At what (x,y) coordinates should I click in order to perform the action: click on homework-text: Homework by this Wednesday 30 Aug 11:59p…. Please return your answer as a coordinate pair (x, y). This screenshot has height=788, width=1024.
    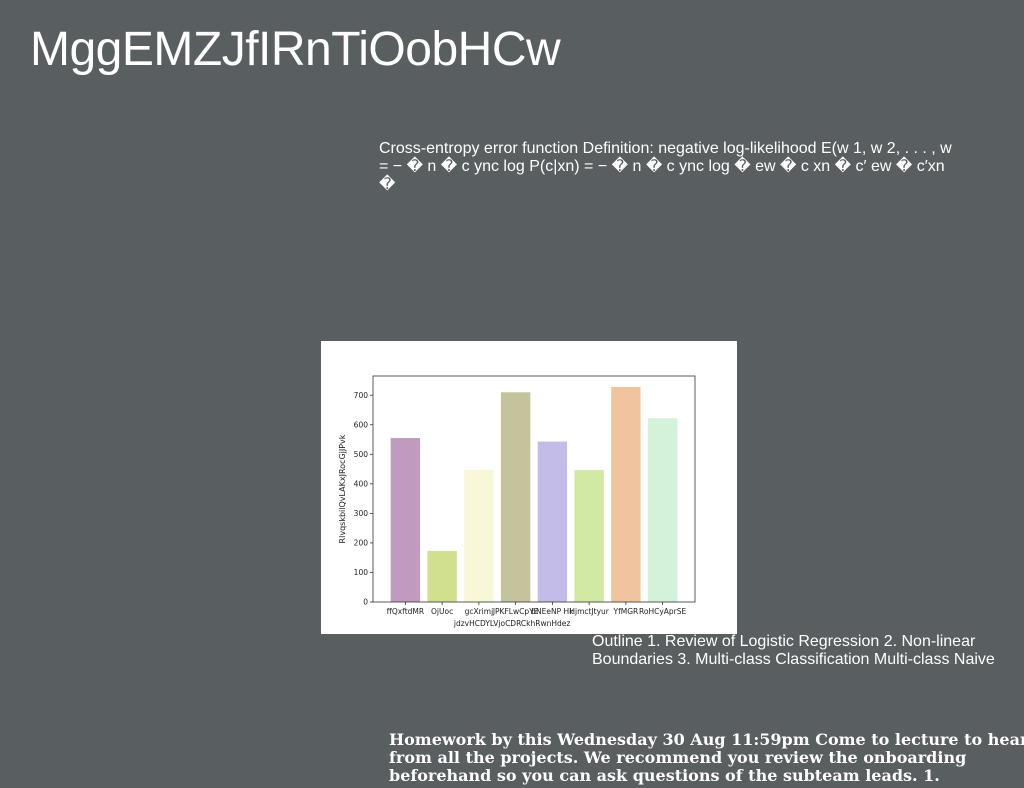
    Looking at the image, I should click on (706, 757).